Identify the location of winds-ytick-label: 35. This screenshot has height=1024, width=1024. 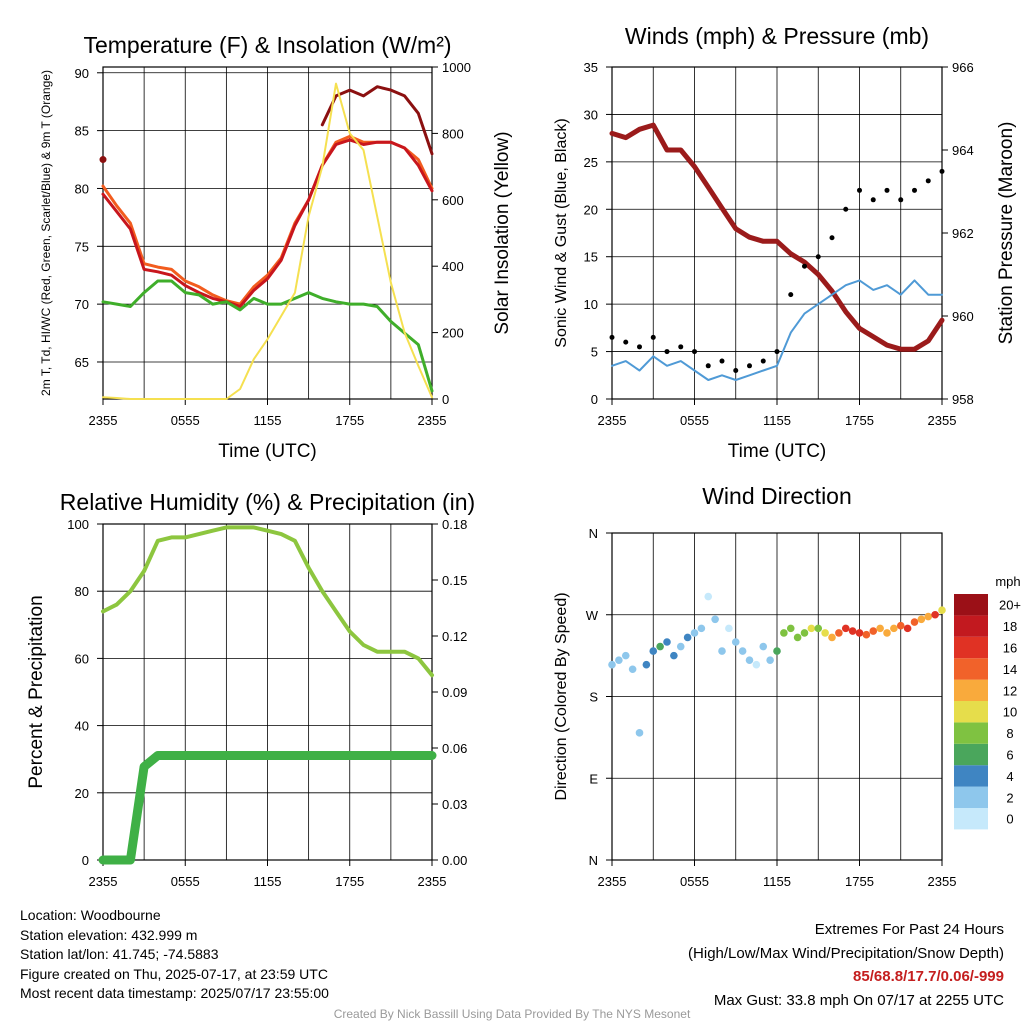
(591, 67).